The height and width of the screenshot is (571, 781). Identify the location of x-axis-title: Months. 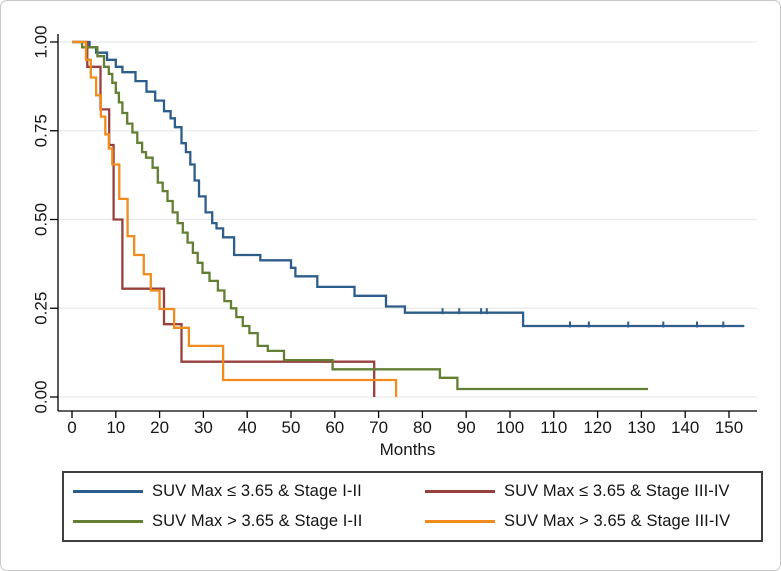
(408, 449).